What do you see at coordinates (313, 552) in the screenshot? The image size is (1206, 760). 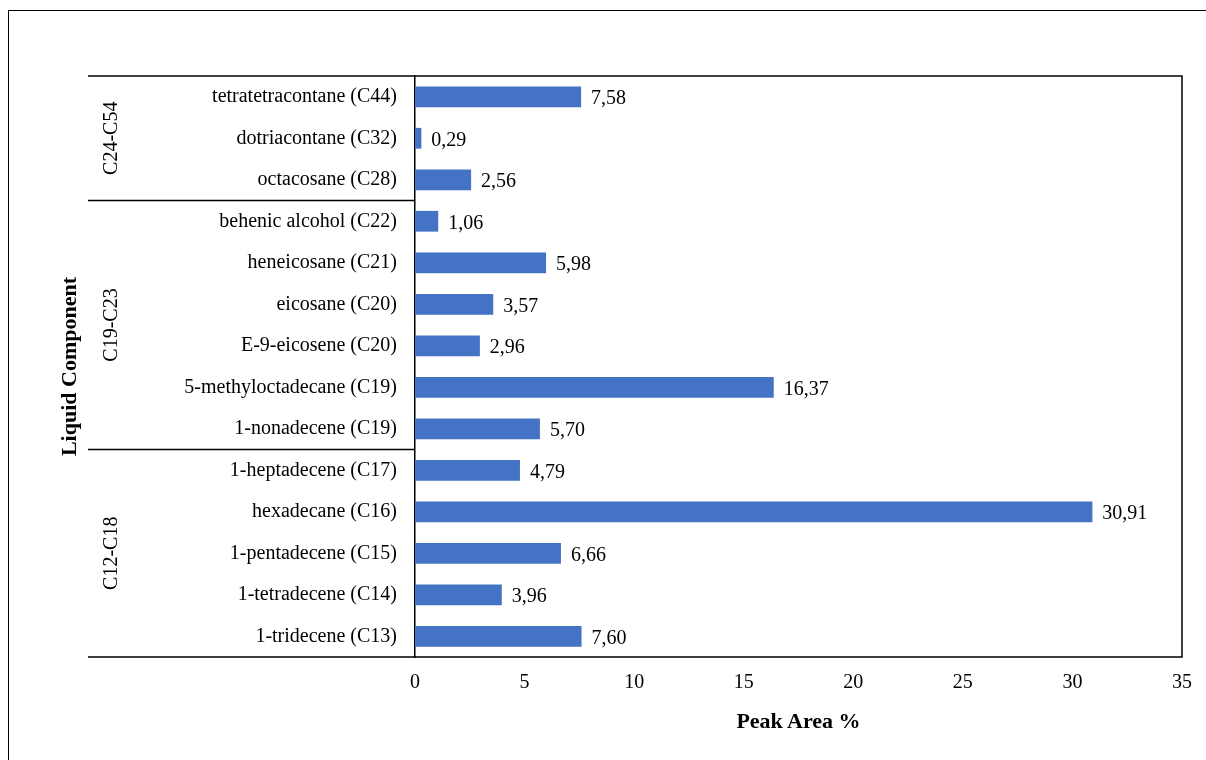 I see `y-tick-label: 1-pentadecene (C15)` at bounding box center [313, 552].